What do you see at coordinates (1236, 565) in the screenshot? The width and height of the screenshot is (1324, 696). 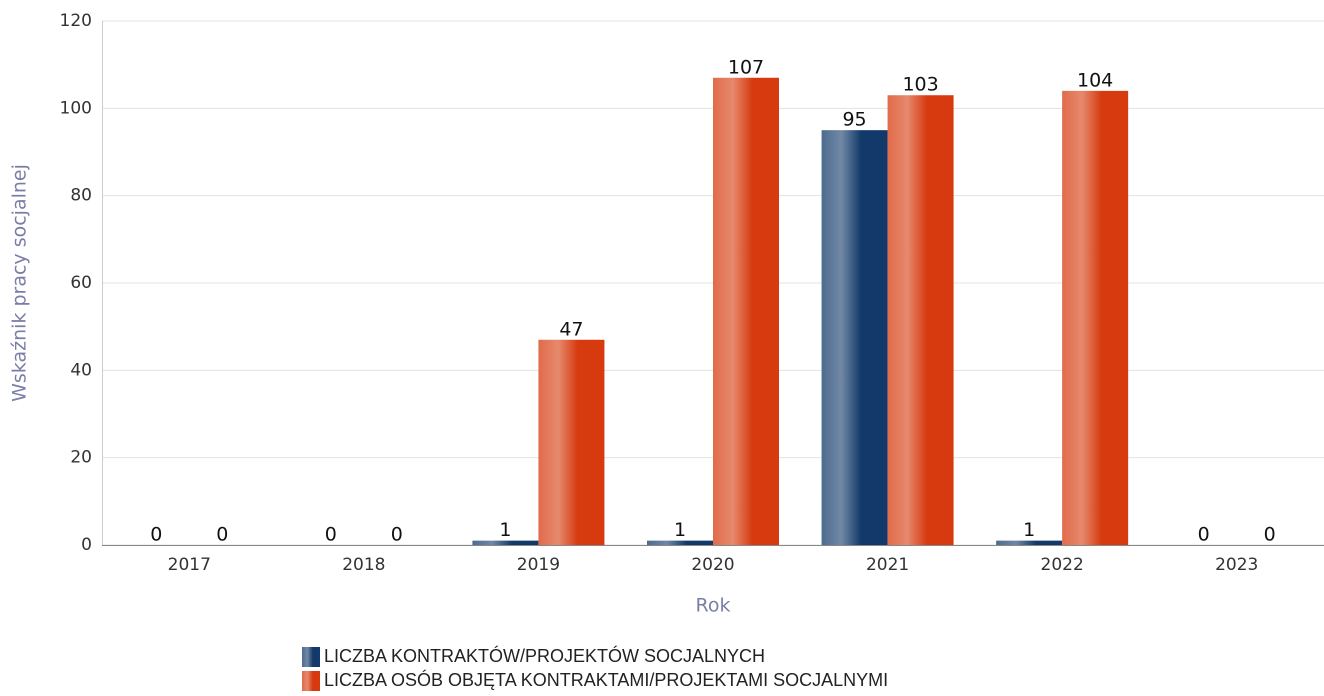 I see `x-tick-label: 2023` at bounding box center [1236, 565].